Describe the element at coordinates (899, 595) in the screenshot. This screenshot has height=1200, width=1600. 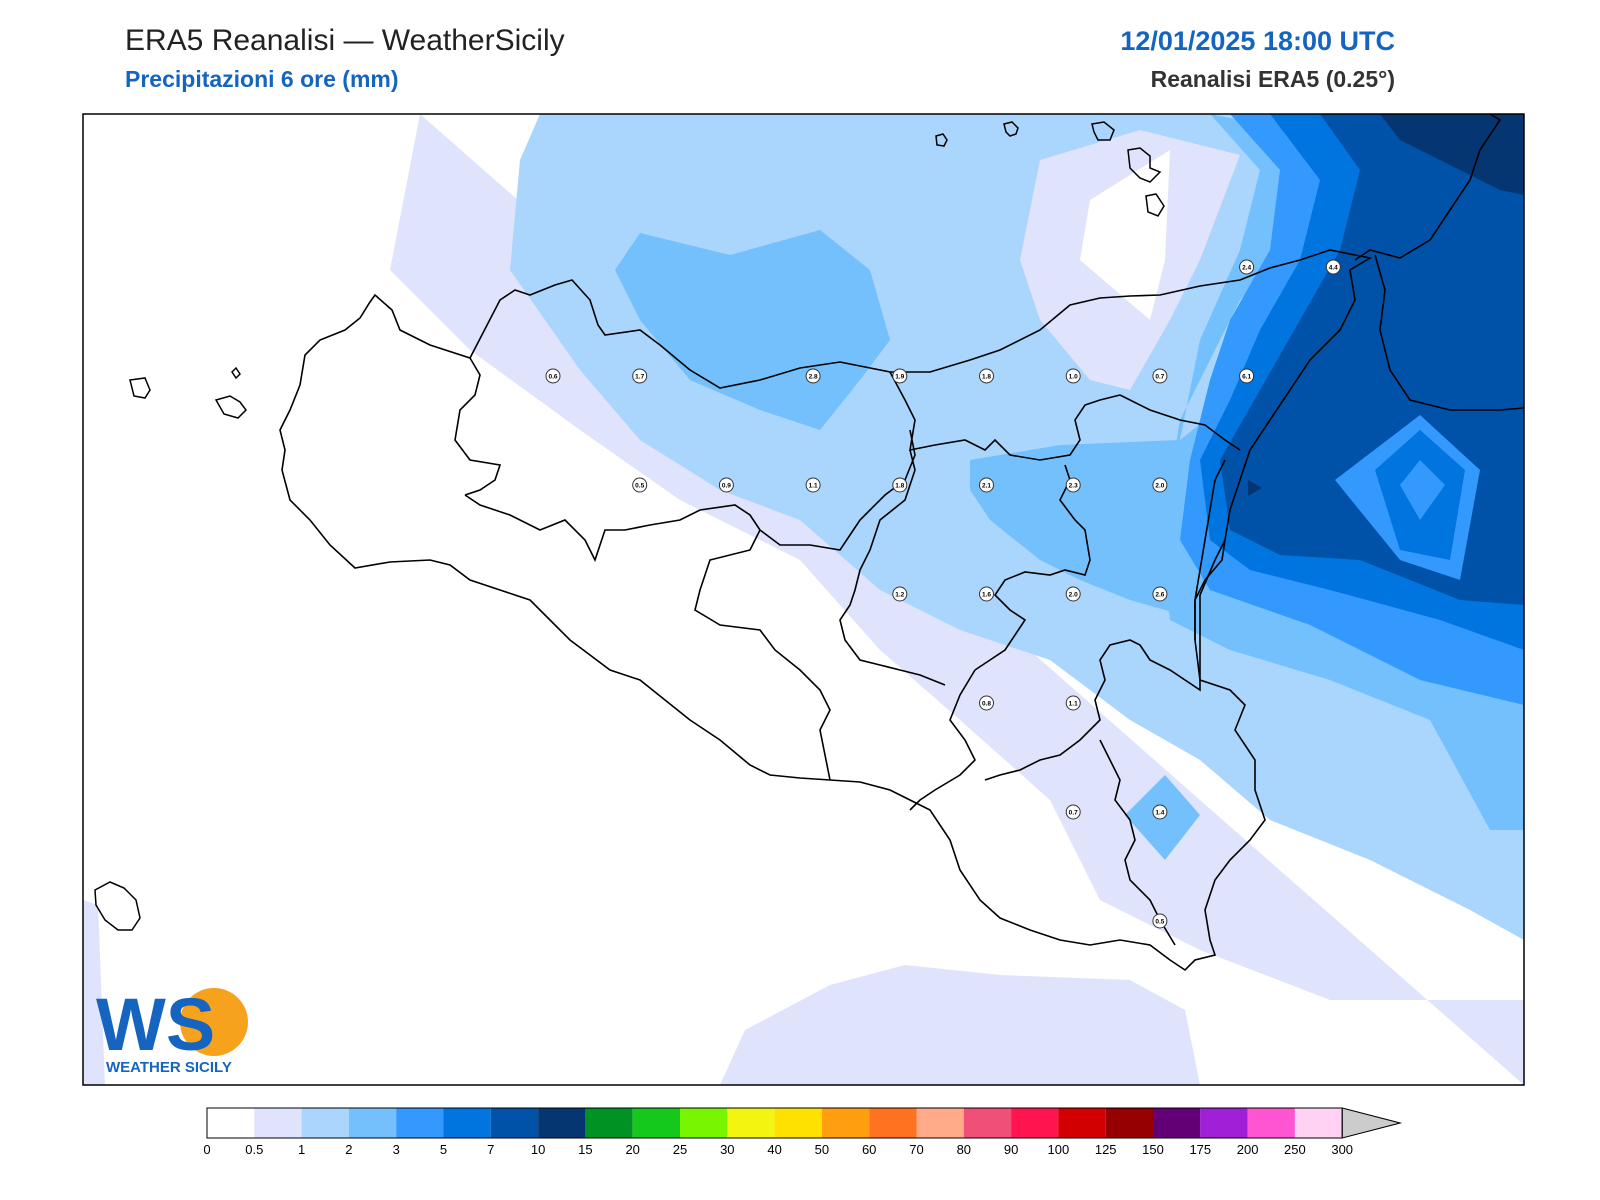
I see `station-value: 1.2` at that location.